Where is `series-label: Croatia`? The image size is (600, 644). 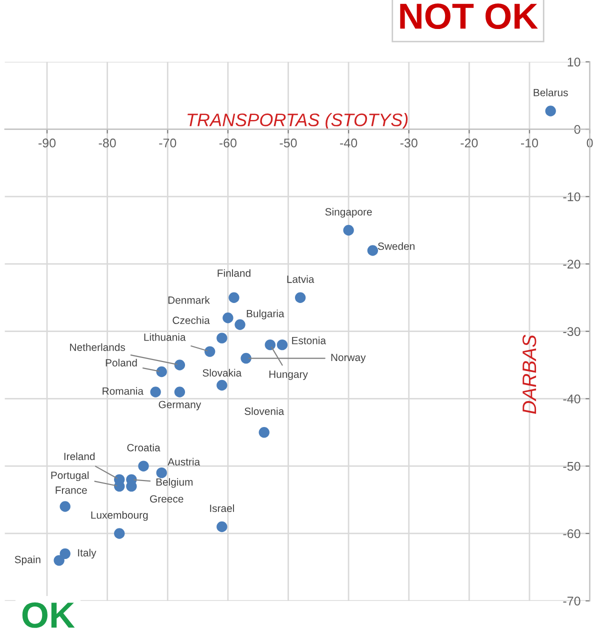
series-label: Croatia is located at coordinates (143, 448).